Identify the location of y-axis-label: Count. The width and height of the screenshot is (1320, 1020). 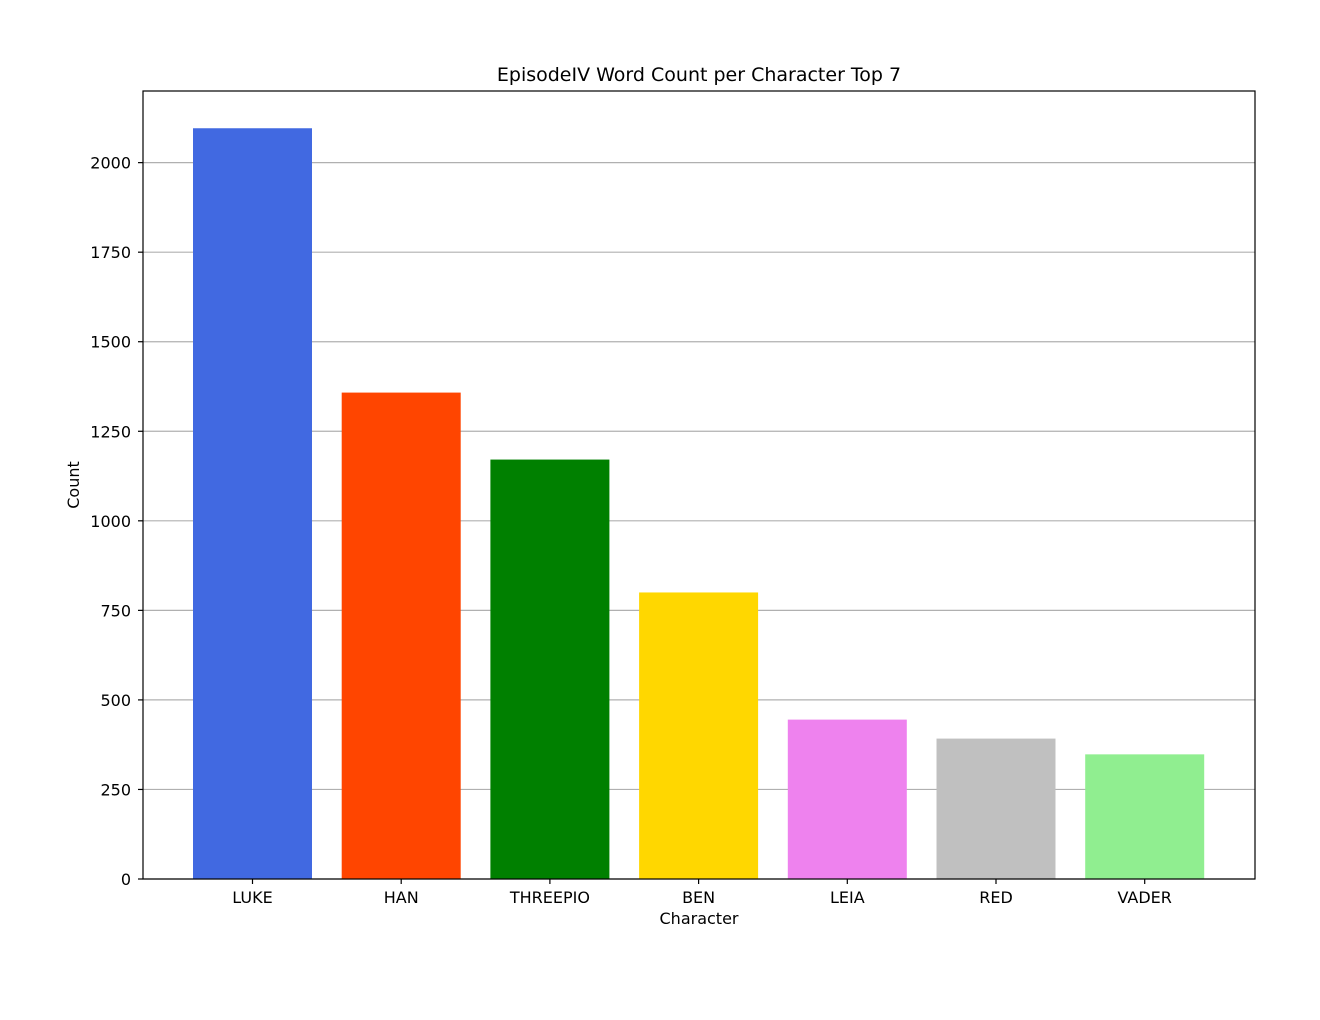
(73, 485).